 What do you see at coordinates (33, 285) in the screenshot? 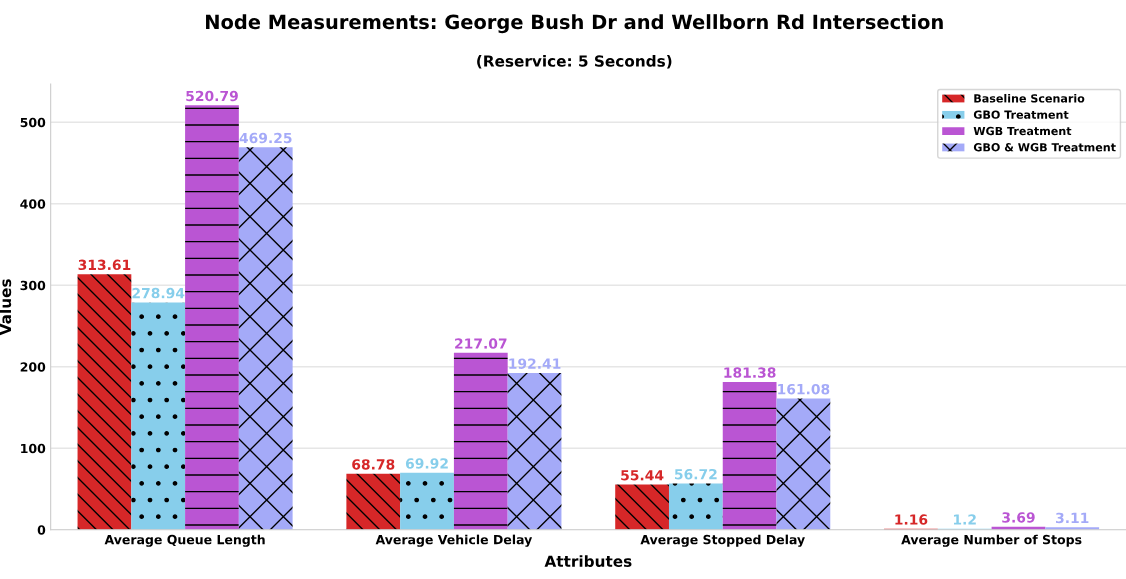
I see `y-tick-label: 300` at bounding box center [33, 285].